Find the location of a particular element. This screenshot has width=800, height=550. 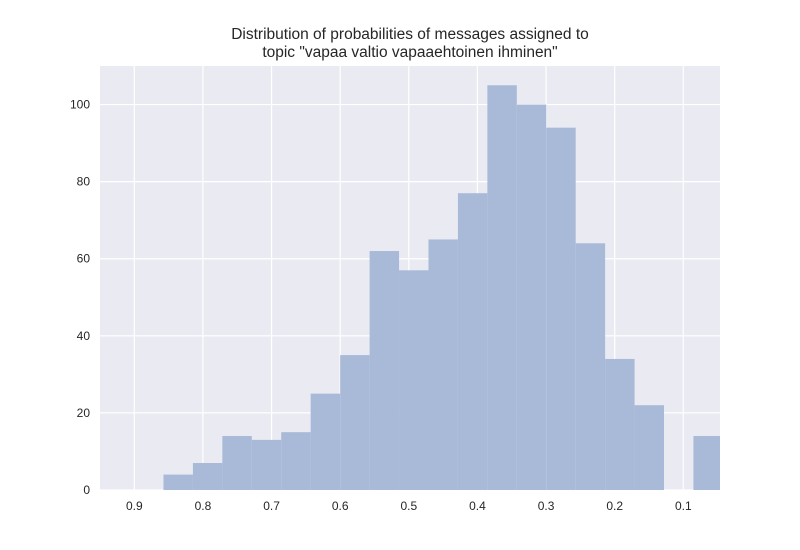

y-tick-label: 60 is located at coordinates (84, 259).